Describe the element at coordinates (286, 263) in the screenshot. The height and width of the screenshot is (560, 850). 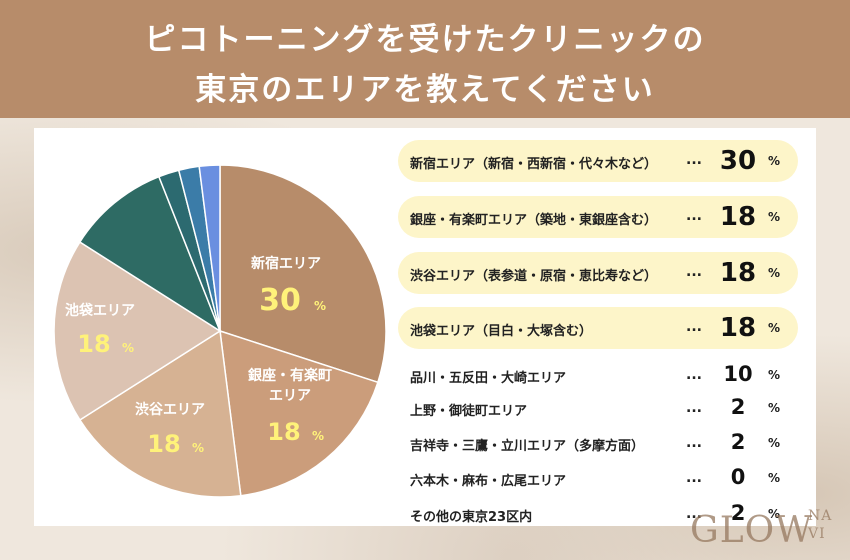
I see `slice-label-name: 新宿エリア` at that location.